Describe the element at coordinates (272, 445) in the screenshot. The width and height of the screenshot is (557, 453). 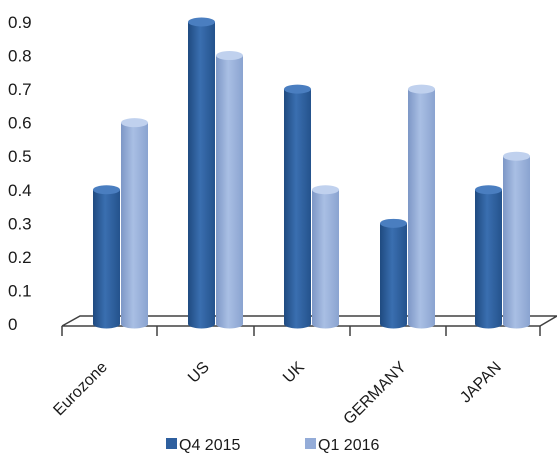
I see `legend: Q4 2015 Q1 2016` at that location.